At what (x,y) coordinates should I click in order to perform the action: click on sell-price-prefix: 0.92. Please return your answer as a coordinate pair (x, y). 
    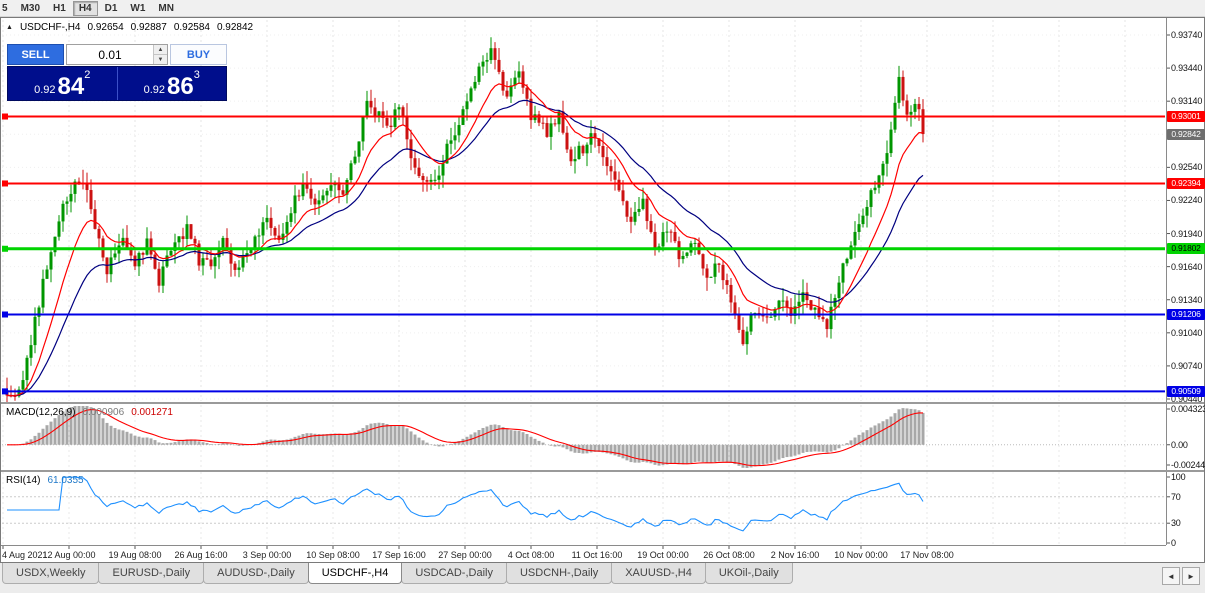
    Looking at the image, I should click on (45, 90).